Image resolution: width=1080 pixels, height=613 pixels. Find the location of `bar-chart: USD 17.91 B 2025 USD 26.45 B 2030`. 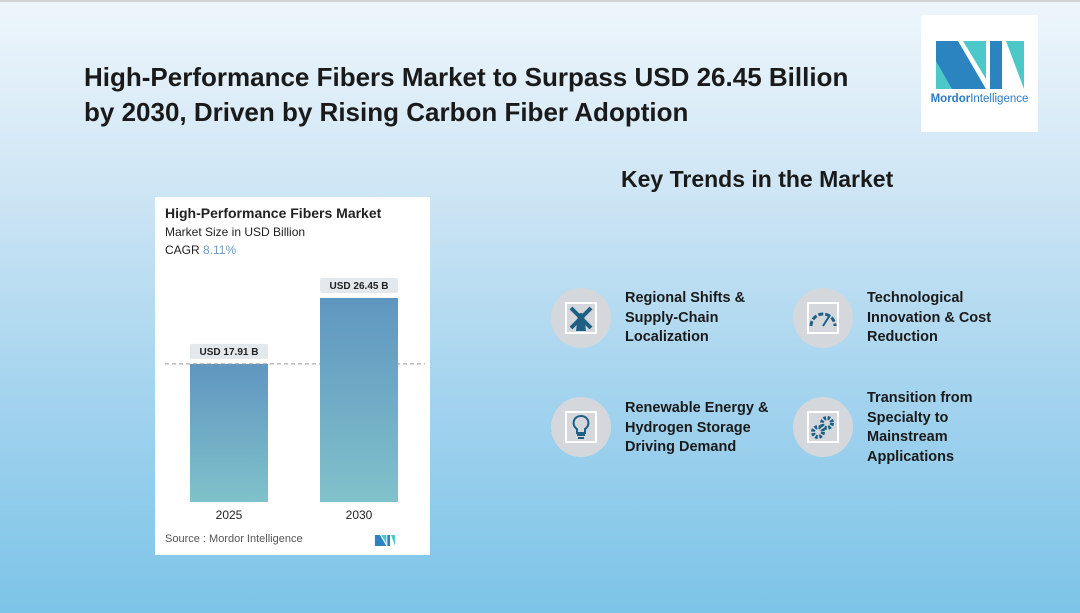

bar-chart: USD 17.91 B 2025 USD 26.45 B 2030 is located at coordinates (295, 400).